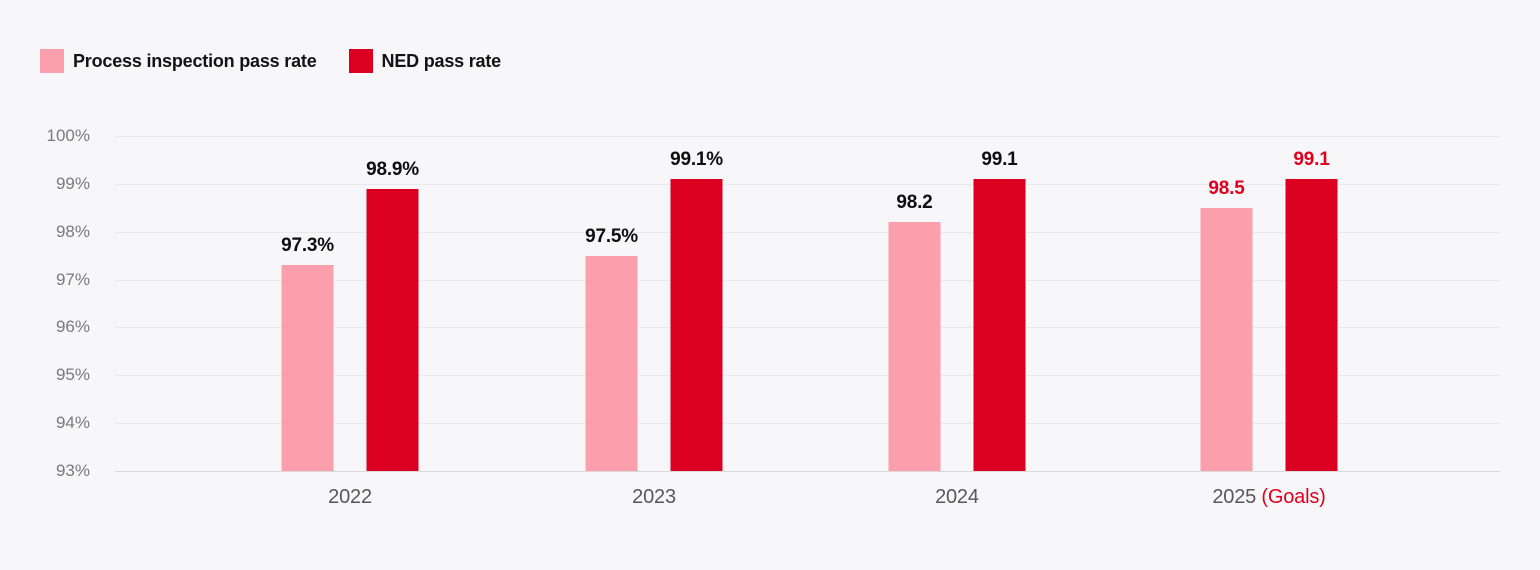  I want to click on bar-group-2023: 97.5% 99.1%, so click(654, 303).